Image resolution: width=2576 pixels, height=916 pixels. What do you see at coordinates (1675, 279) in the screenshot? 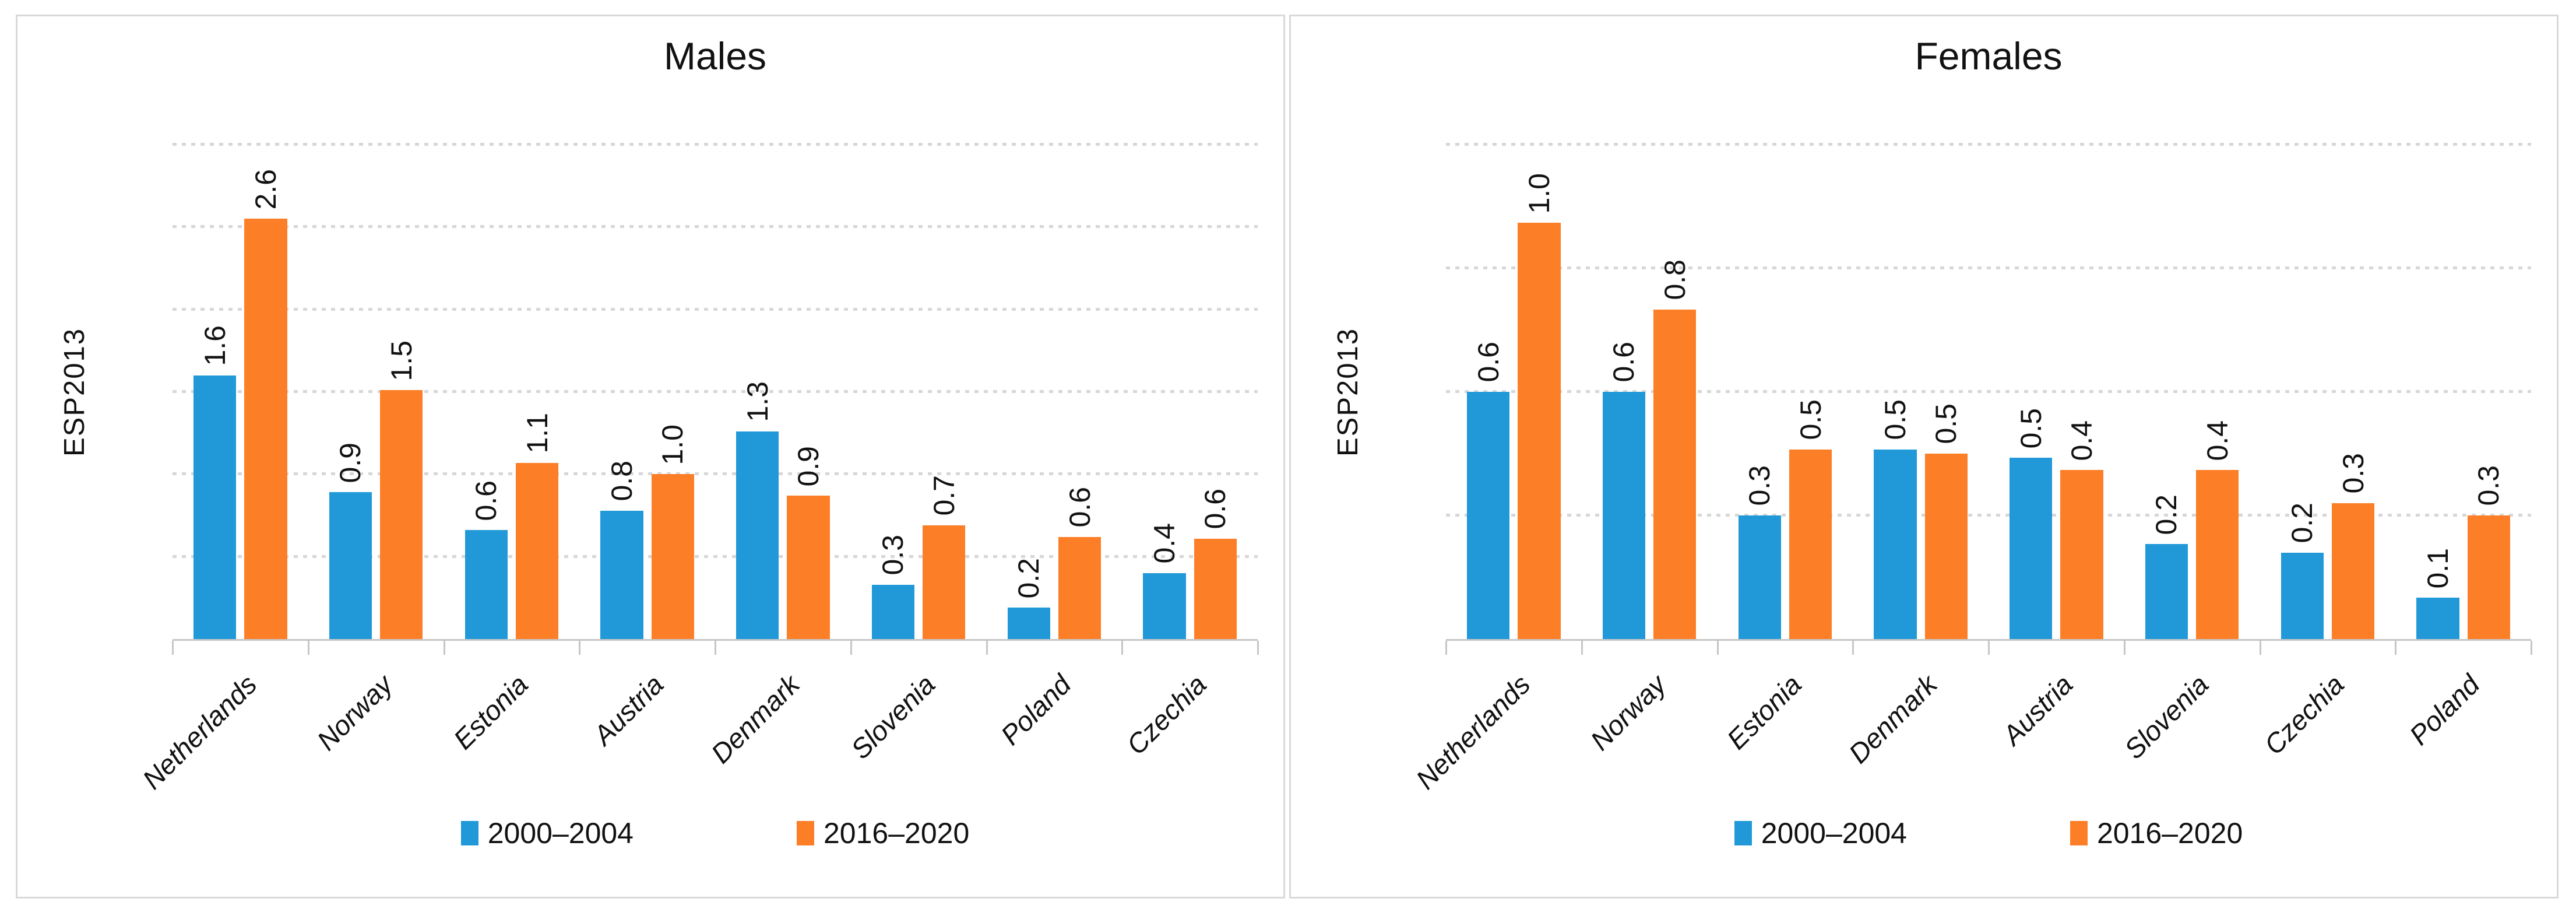
I see `bar-value-label: 0.8` at bounding box center [1675, 279].